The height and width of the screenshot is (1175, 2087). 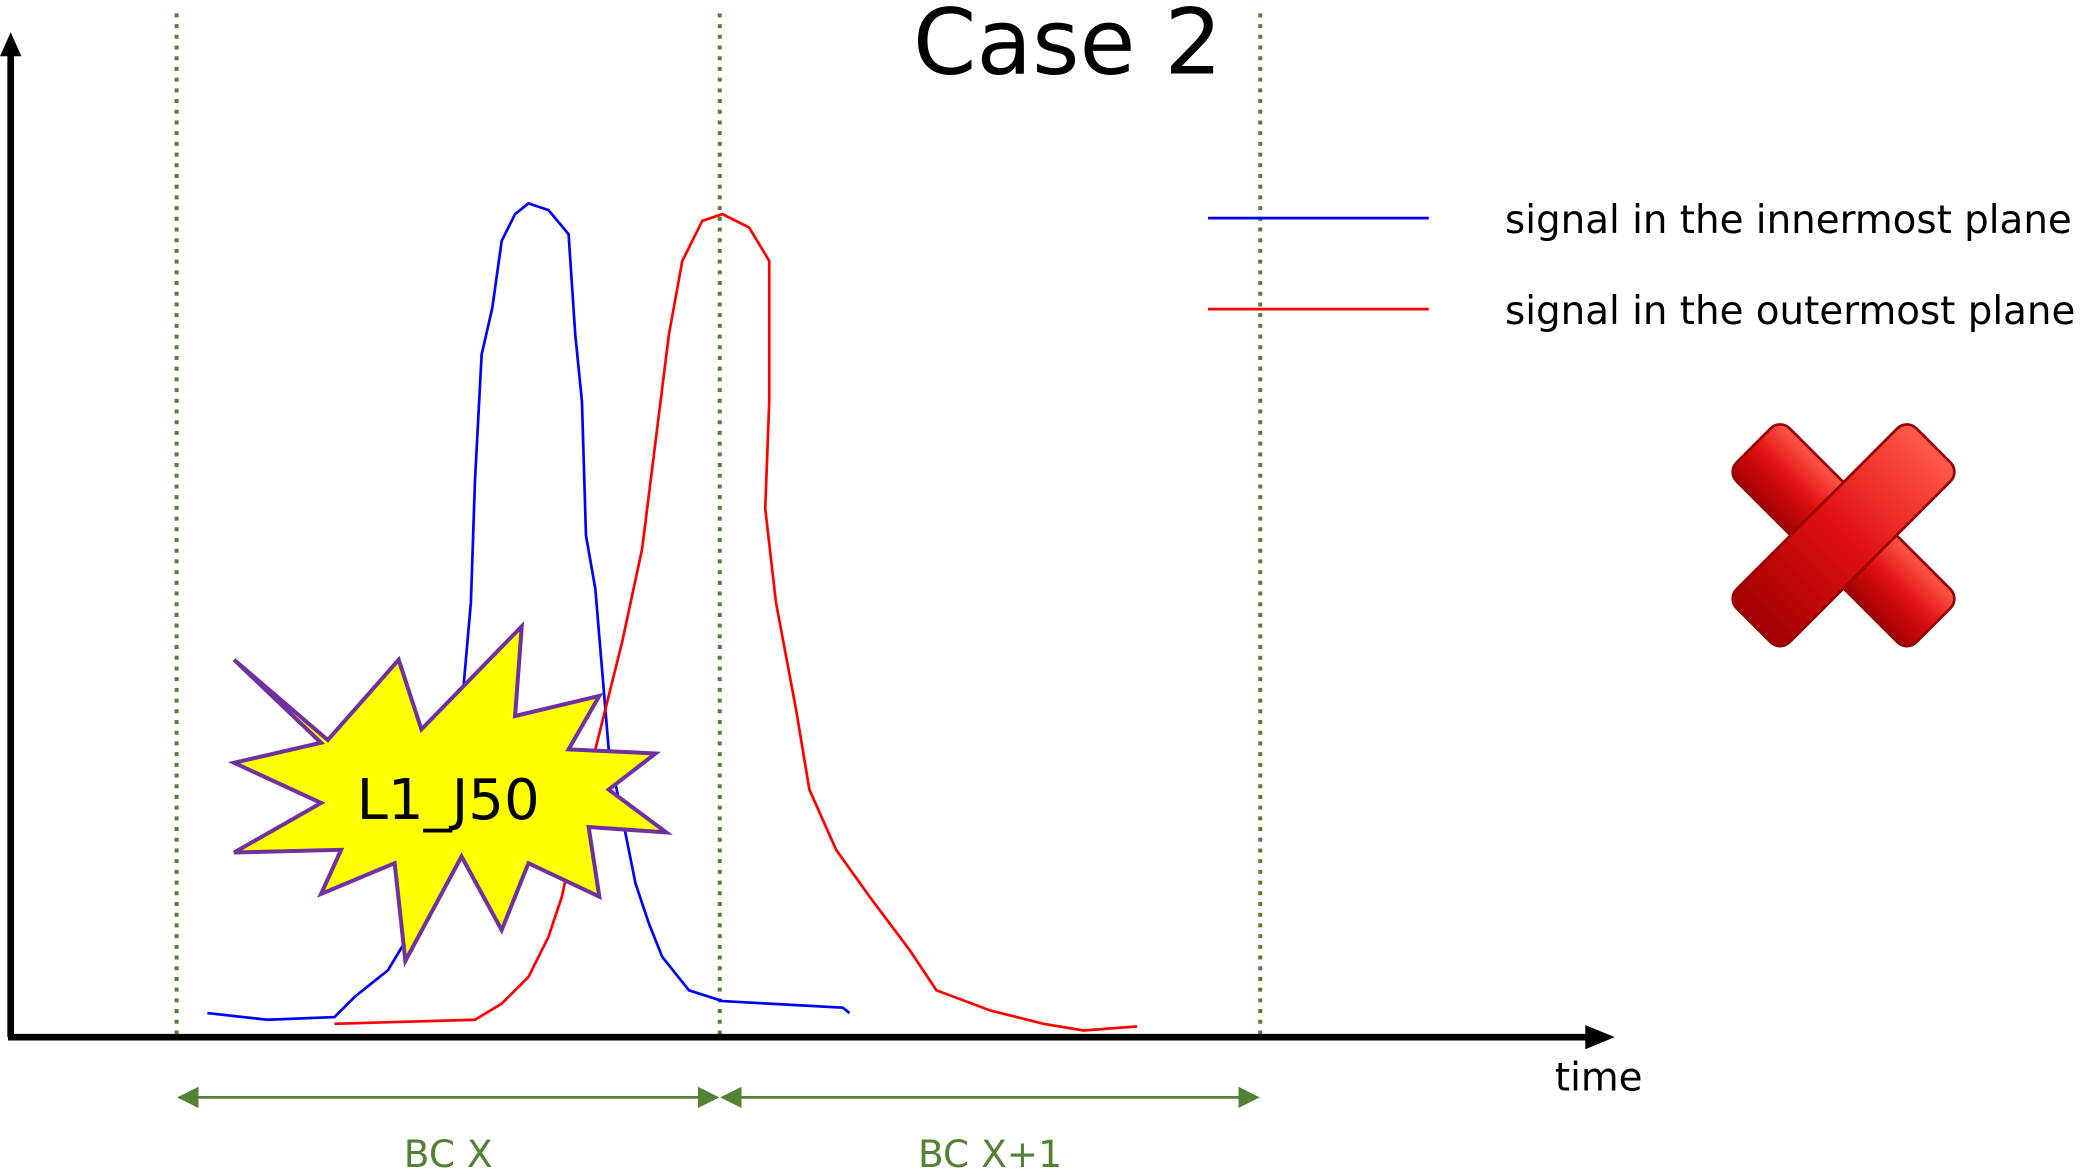 What do you see at coordinates (1843, 535) in the screenshot?
I see `fail-icon` at bounding box center [1843, 535].